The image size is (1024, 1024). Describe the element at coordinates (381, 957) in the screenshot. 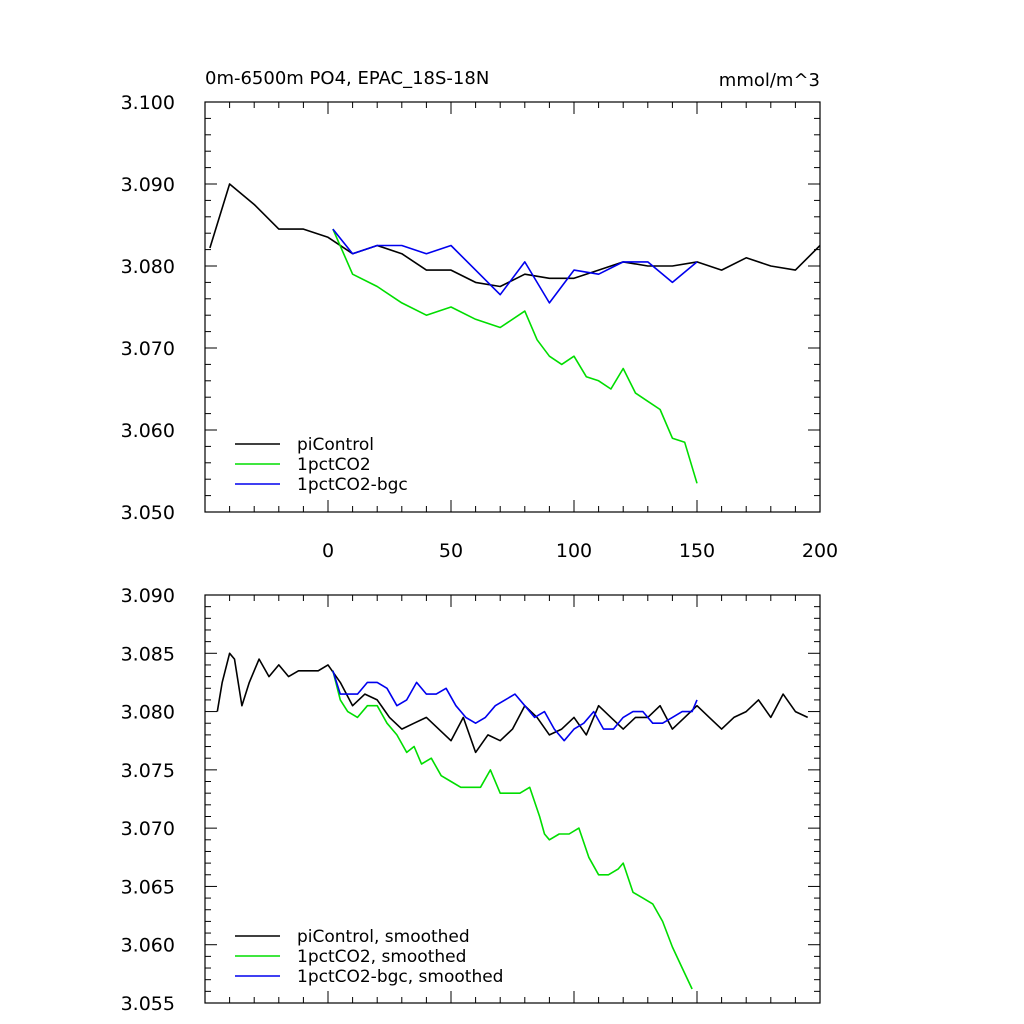

I see `legend-label: 1pctCO2, smoothed` at that location.